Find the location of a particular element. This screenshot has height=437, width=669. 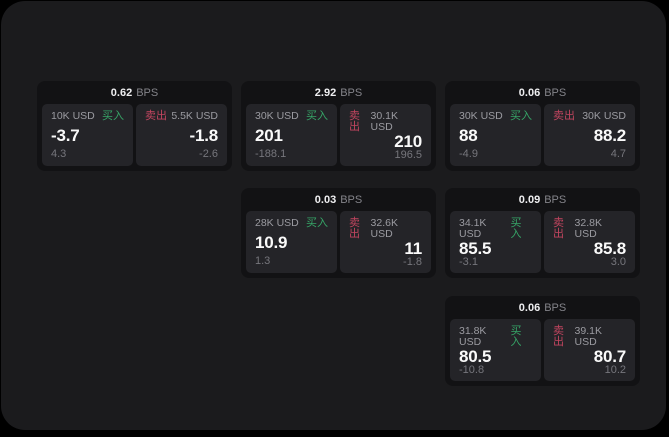

sell-size: 30K USD is located at coordinates (604, 116).